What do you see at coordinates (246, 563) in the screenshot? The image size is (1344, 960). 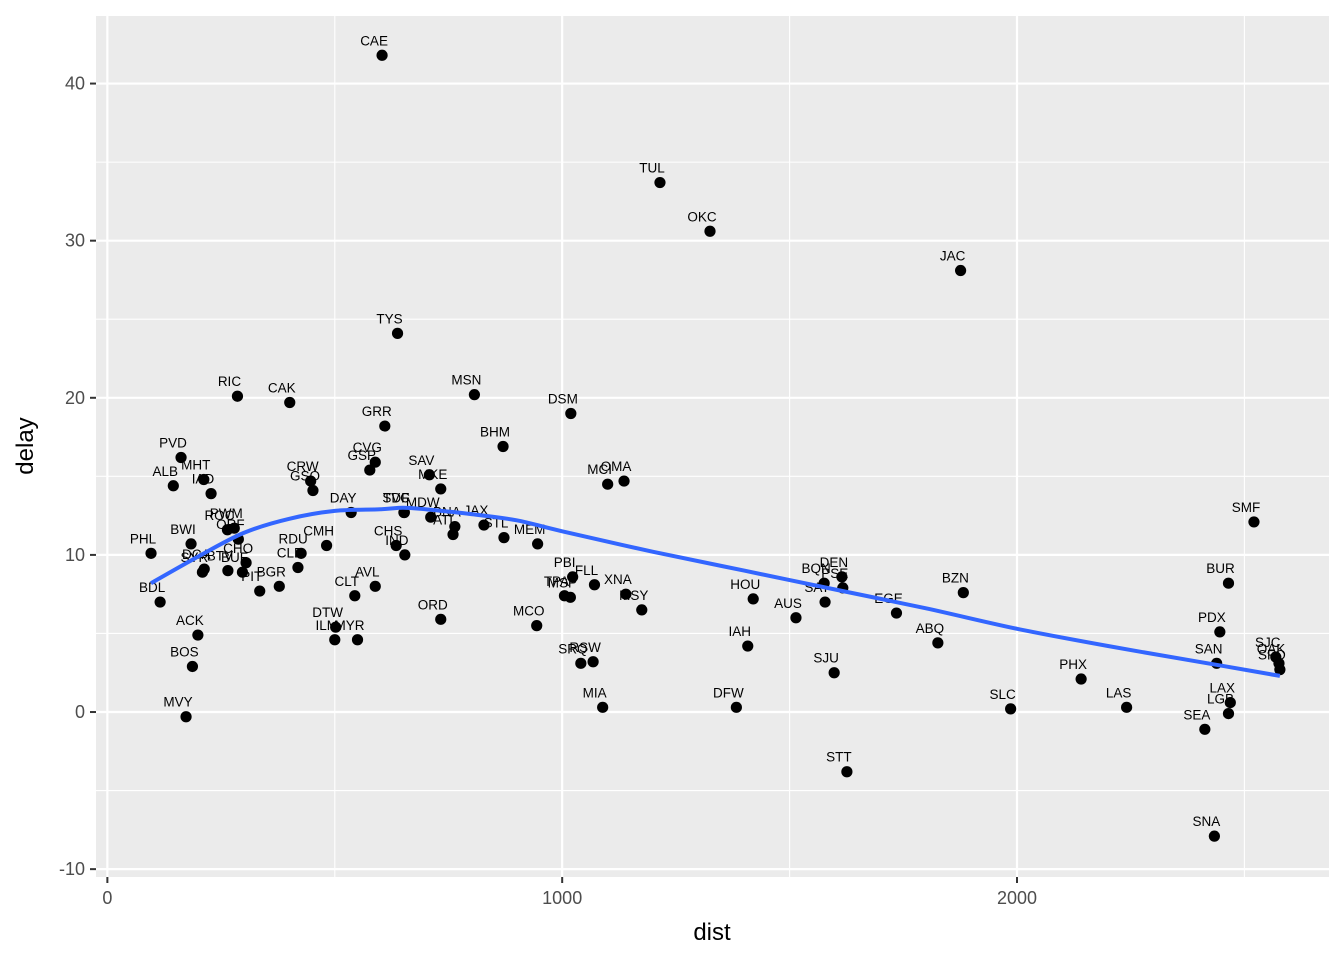 I see `data-point-cho` at bounding box center [246, 563].